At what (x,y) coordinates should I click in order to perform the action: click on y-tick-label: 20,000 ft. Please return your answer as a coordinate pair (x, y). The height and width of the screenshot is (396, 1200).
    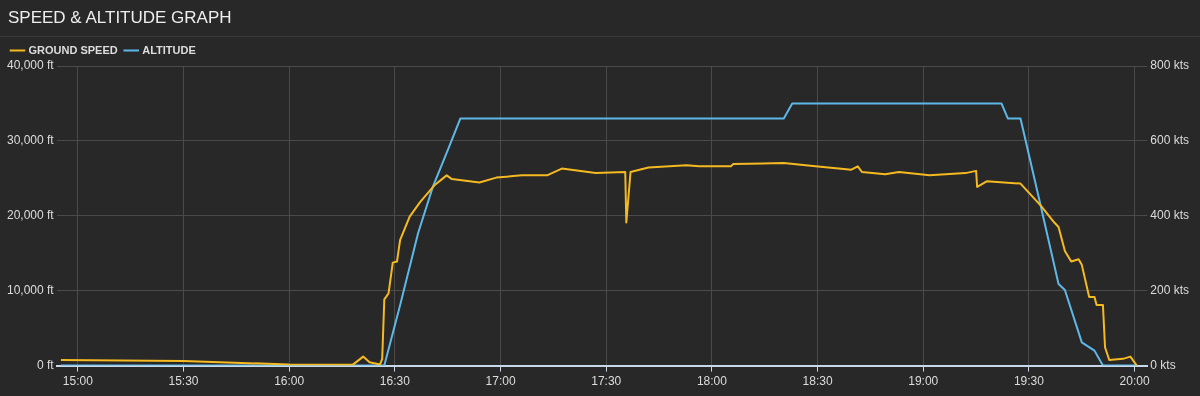
    Looking at the image, I should click on (30, 215).